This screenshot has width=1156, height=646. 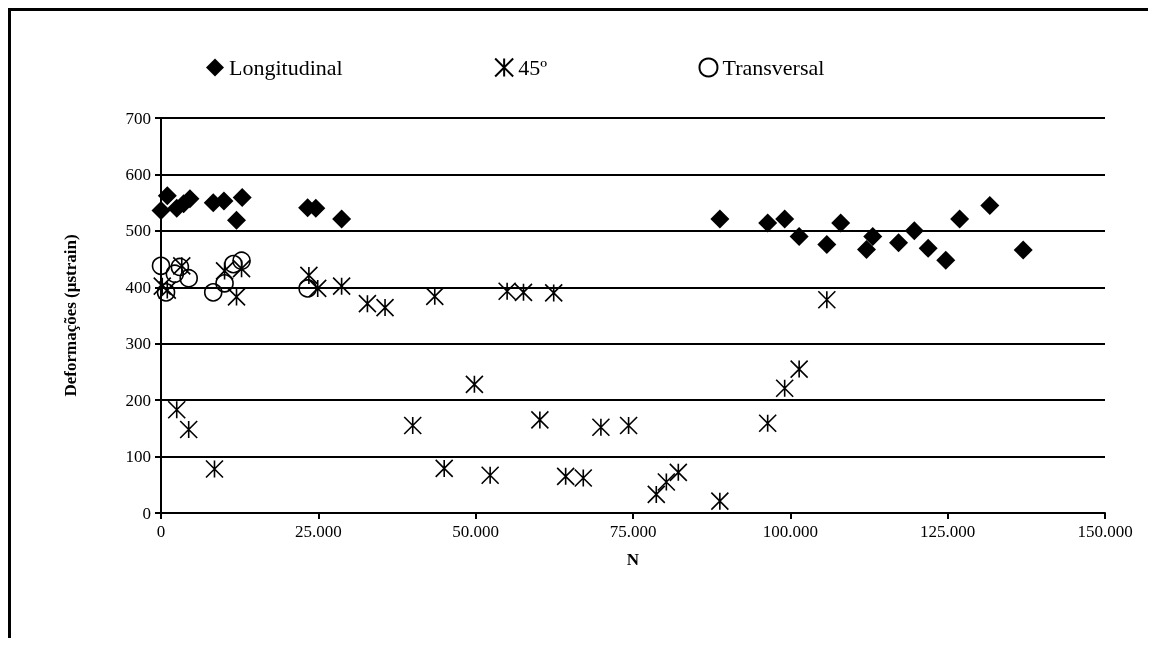 I want to click on x-axis-title: N, so click(x=633, y=559).